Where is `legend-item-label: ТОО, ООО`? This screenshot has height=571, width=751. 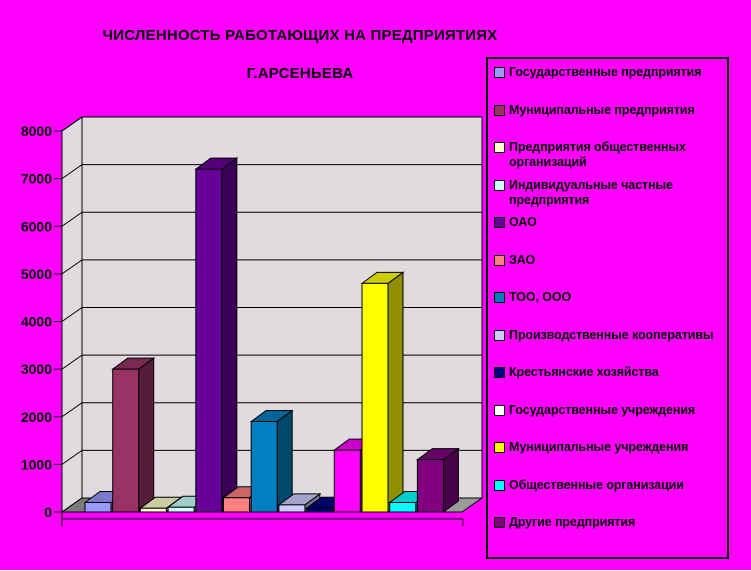 legend-item-label: ТОО, ООО is located at coordinates (540, 297).